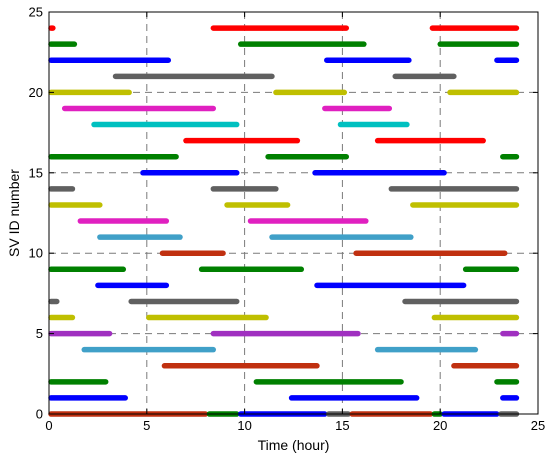 This screenshot has height=460, width=550. Describe the element at coordinates (39, 414) in the screenshot. I see `y-tick-label: 0` at that location.